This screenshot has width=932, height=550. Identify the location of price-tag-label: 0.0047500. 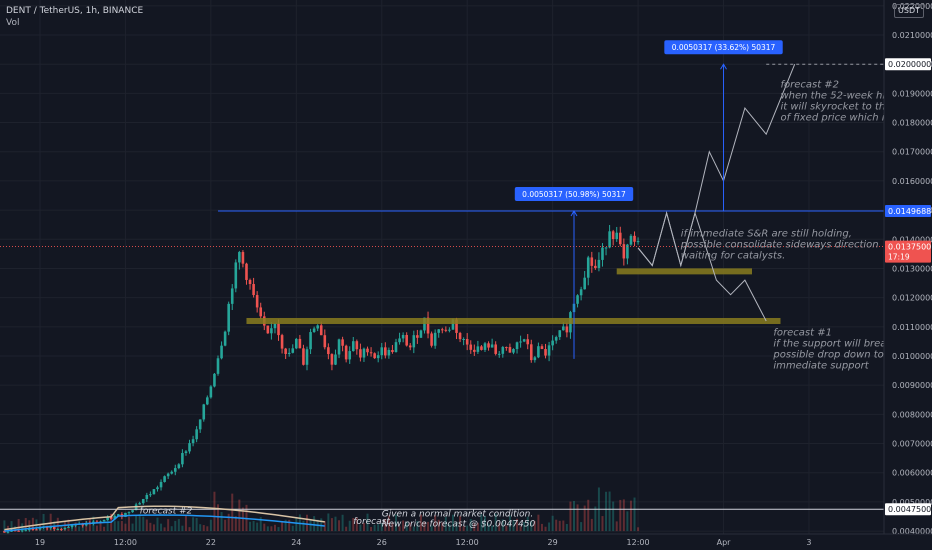
(909, 509).